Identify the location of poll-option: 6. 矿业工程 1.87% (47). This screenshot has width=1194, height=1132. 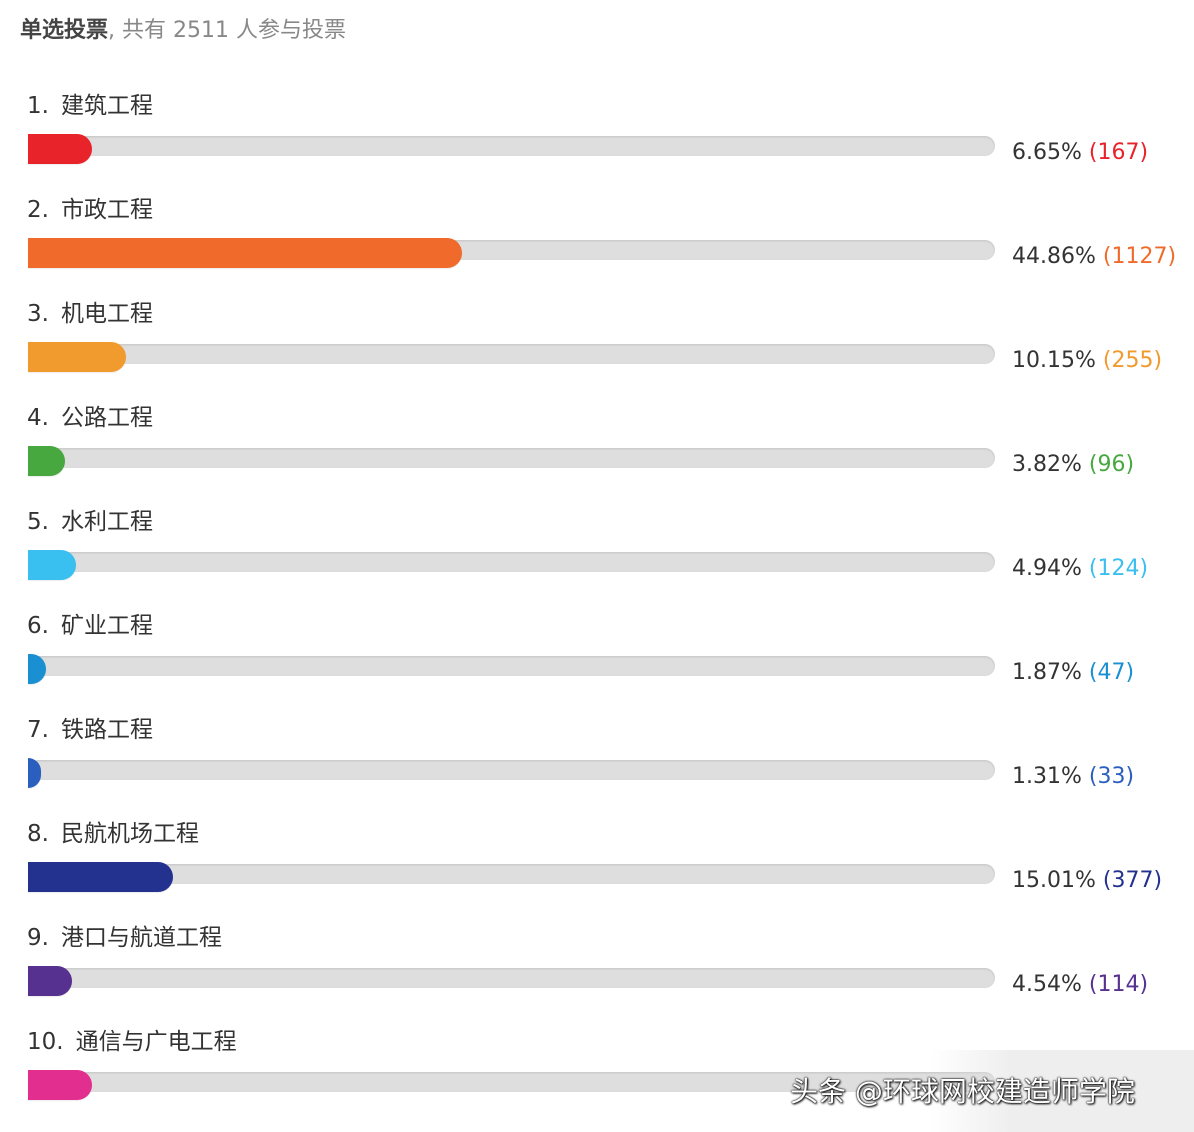
(597, 658).